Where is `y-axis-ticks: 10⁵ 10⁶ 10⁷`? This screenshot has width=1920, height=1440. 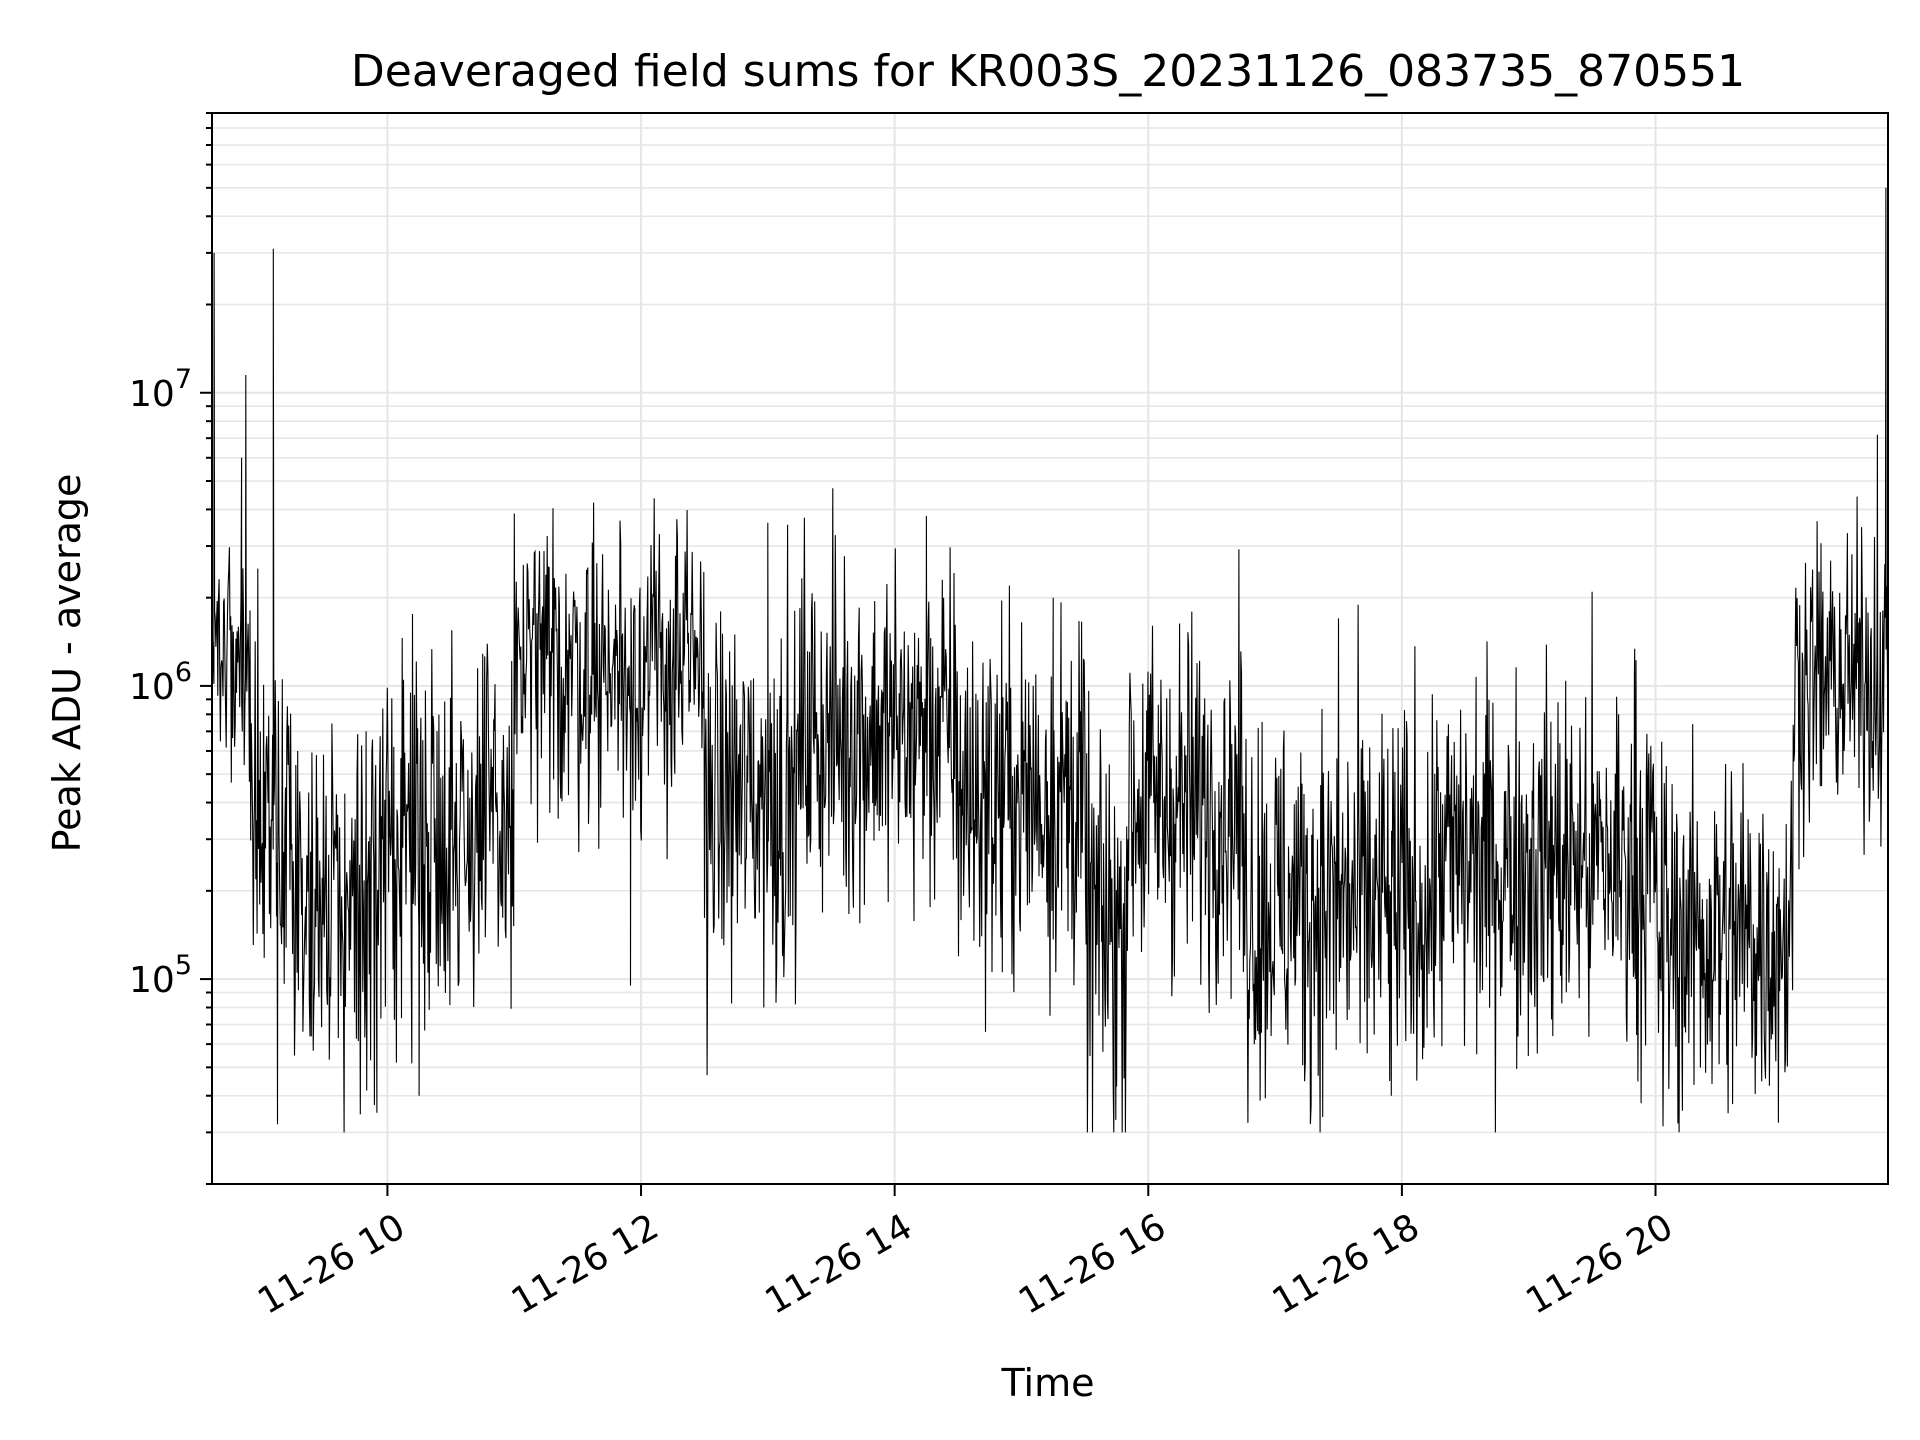 y-axis-ticks: 10⁵ 10⁶ 10⁷ is located at coordinates (170, 648).